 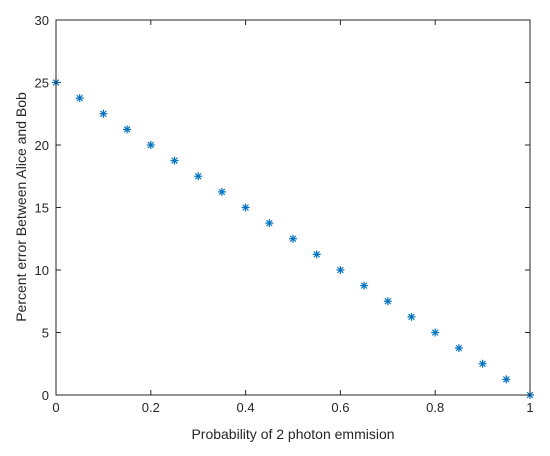 What do you see at coordinates (45, 395) in the screenshot?
I see `y-tick-label: 0` at bounding box center [45, 395].